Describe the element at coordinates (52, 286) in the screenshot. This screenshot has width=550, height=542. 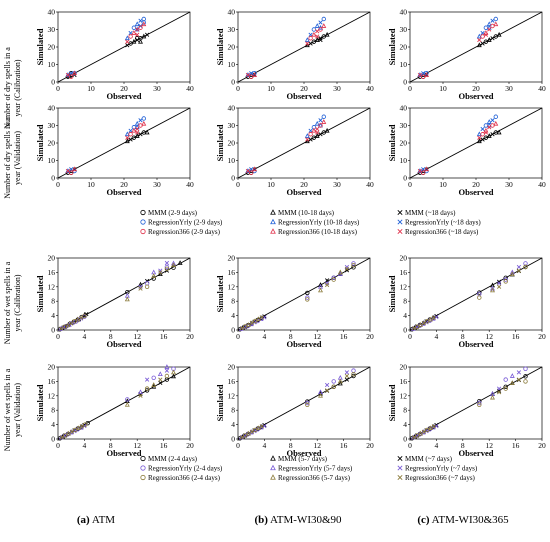
I see `y-tick-label: 12` at that location.